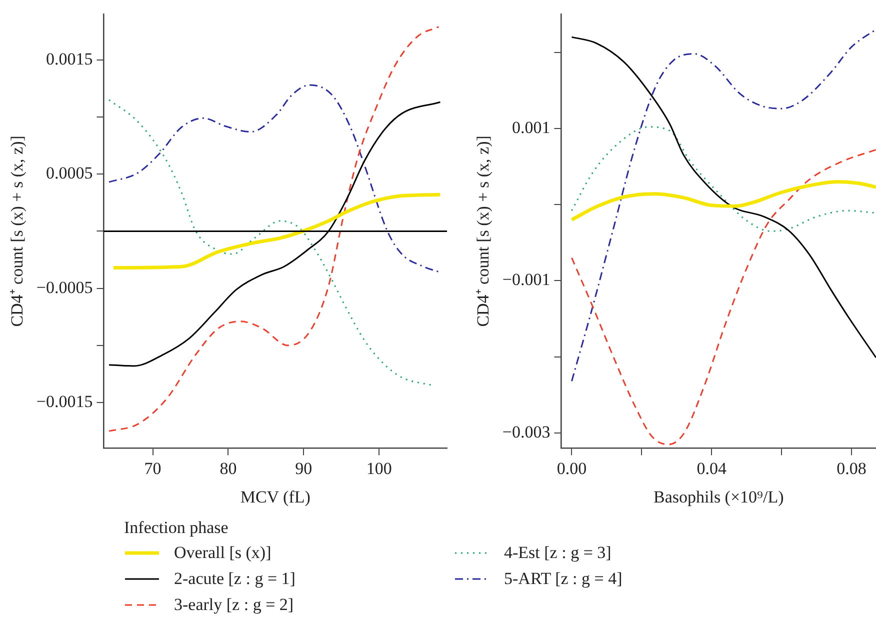 The image size is (876, 631). I want to click on y-tick-label: 0.0005, so click(69, 173).